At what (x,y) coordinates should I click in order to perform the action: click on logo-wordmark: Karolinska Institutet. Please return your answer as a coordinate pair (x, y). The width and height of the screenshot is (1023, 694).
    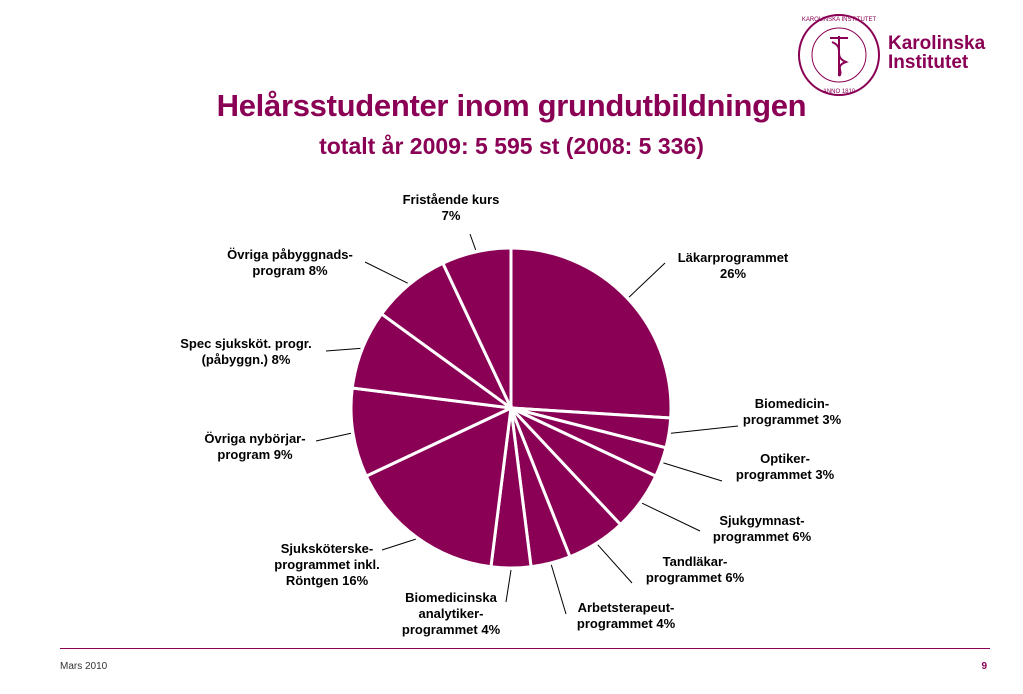
    Looking at the image, I should click on (936, 53).